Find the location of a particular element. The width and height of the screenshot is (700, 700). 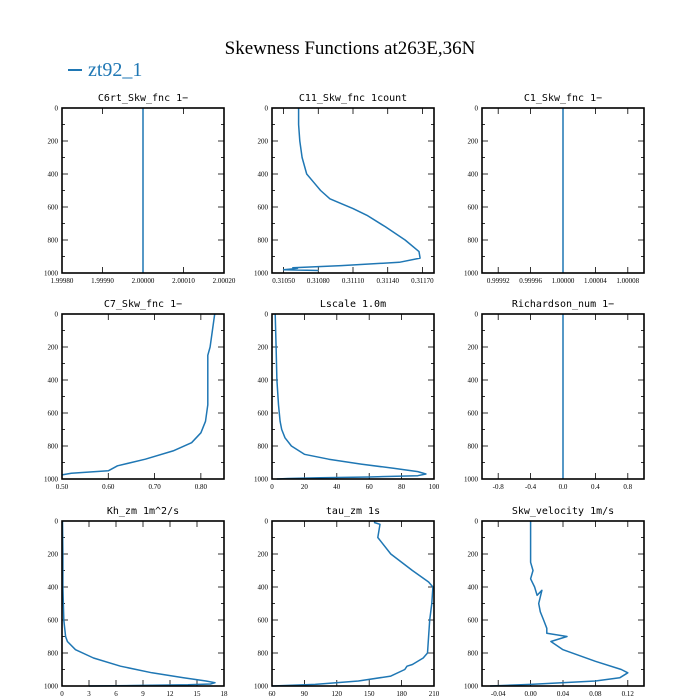

x-tick-label: 120 is located at coordinates (337, 694).